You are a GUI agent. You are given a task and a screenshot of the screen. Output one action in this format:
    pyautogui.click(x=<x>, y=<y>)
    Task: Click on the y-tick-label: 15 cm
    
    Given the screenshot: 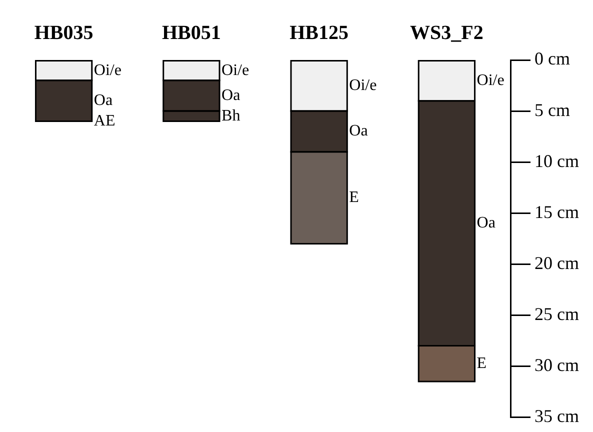 What is the action you would take?
    pyautogui.click(x=557, y=212)
    